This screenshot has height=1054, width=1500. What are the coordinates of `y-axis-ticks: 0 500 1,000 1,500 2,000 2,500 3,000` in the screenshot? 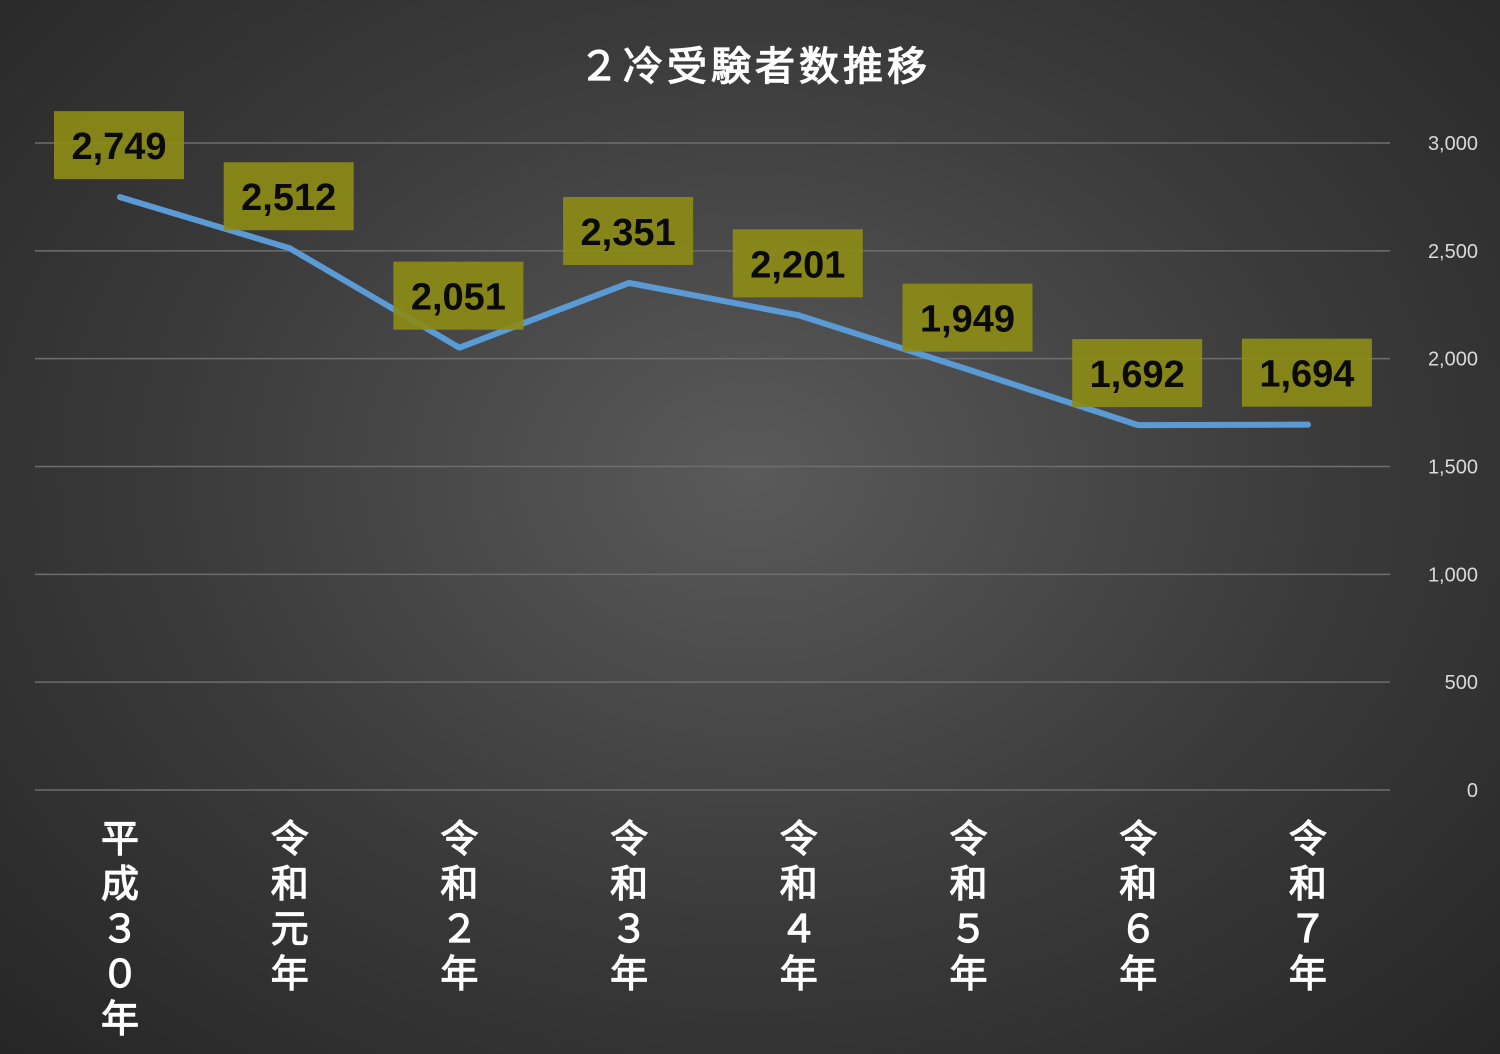 It's located at (1453, 467).